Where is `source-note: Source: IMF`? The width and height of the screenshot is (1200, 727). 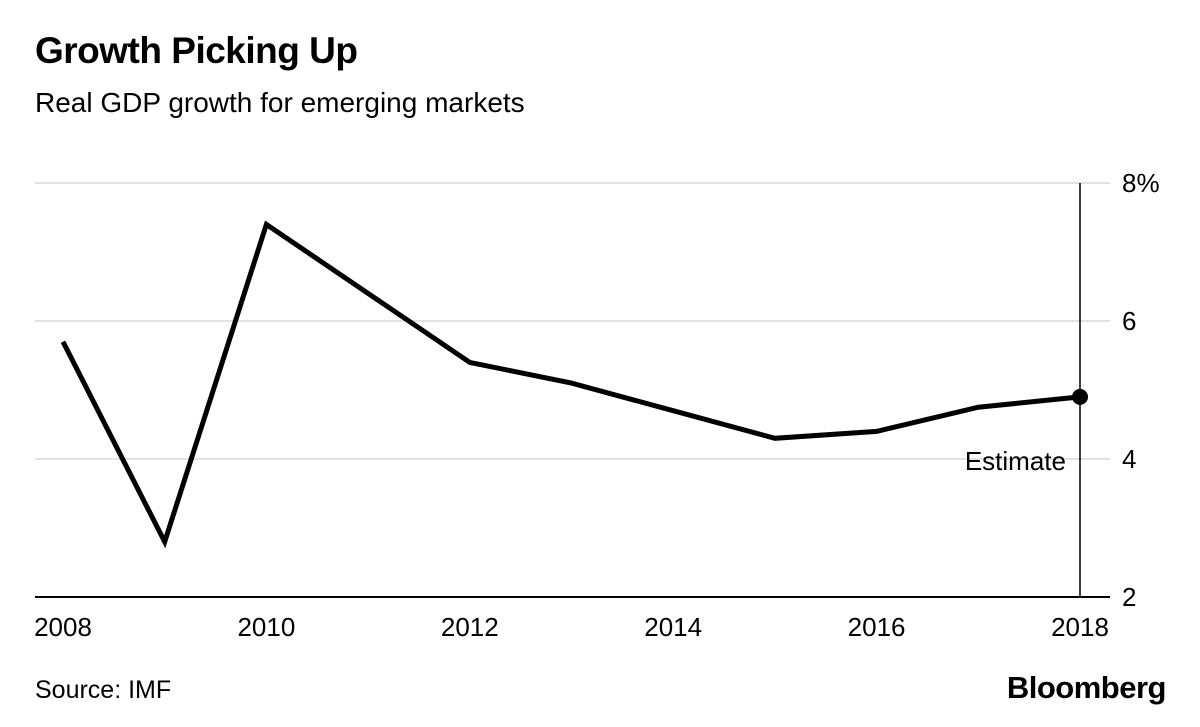 source-note: Source: IMF is located at coordinates (103, 690).